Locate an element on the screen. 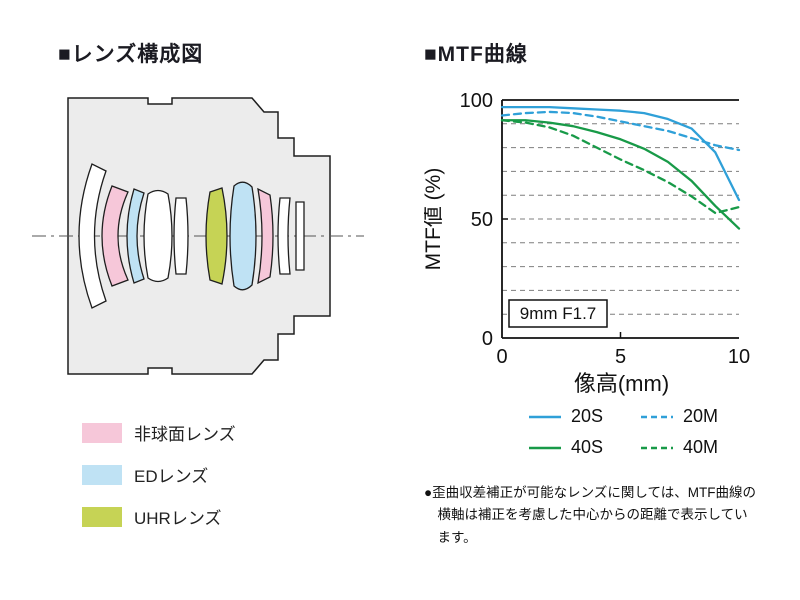 This screenshot has height=600, width=800. mtf-x-axis-label: 像高(mm) is located at coordinates (621, 383).